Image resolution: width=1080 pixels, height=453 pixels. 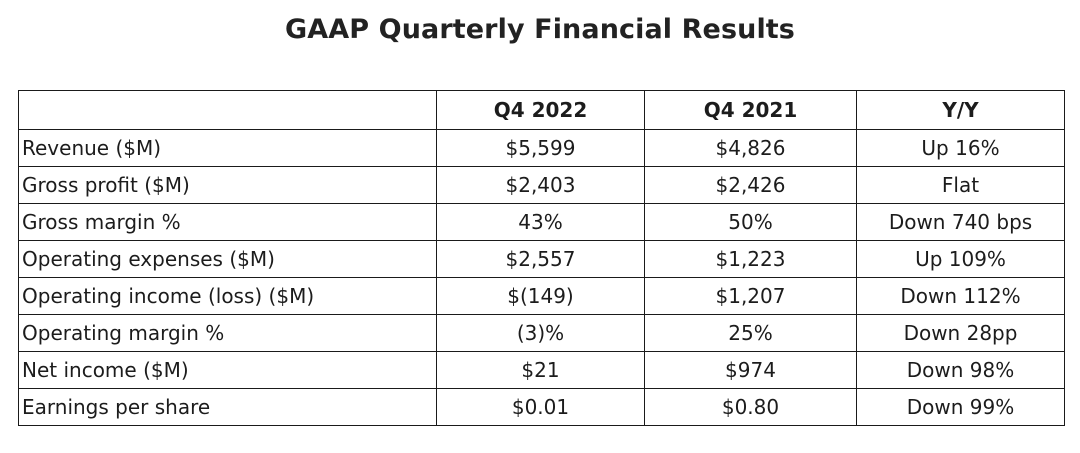 What do you see at coordinates (750, 110) in the screenshot?
I see `column-header-q4-2021: Q4 2021` at bounding box center [750, 110].